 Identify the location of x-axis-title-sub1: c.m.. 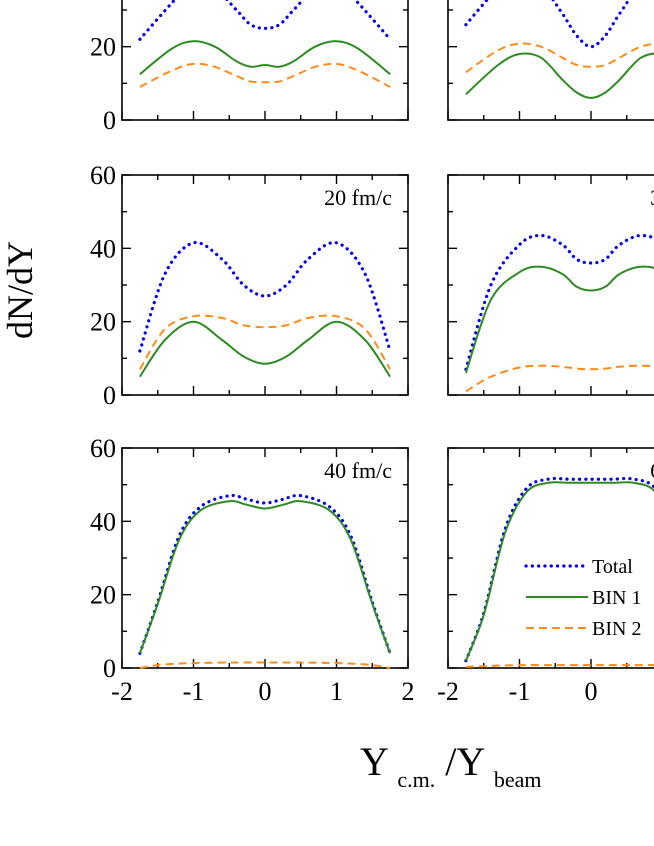
(416, 779).